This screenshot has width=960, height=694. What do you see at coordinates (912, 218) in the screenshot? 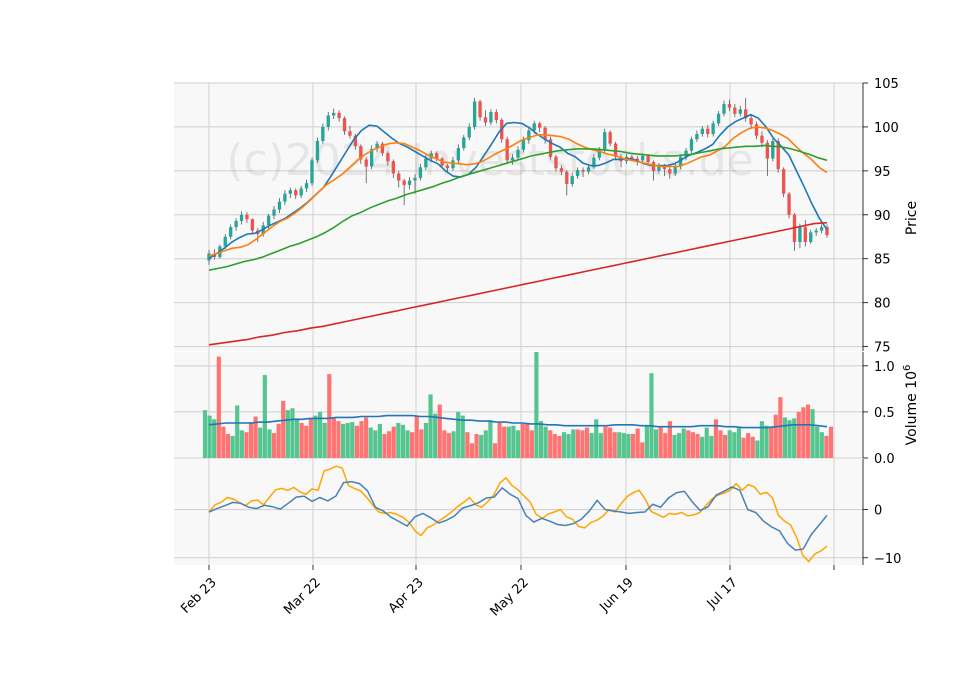
I see `price-axis-label: Price` at bounding box center [912, 218].